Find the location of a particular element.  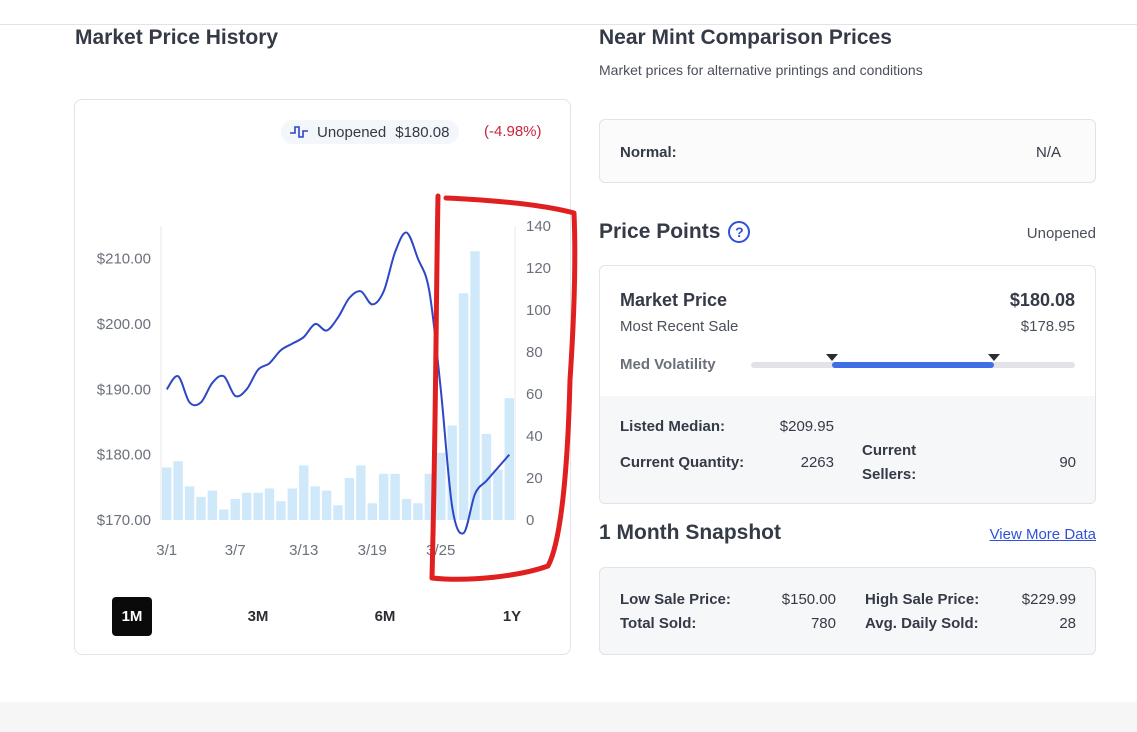

y-right-tick-label: 60 is located at coordinates (534, 394).